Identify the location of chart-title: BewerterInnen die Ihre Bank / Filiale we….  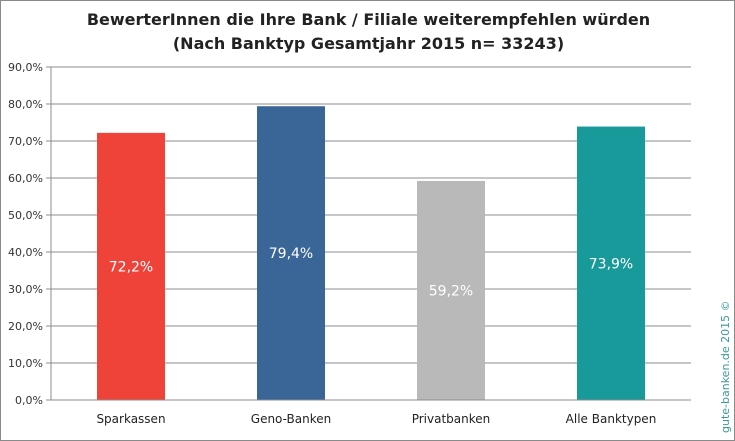
(368, 19).